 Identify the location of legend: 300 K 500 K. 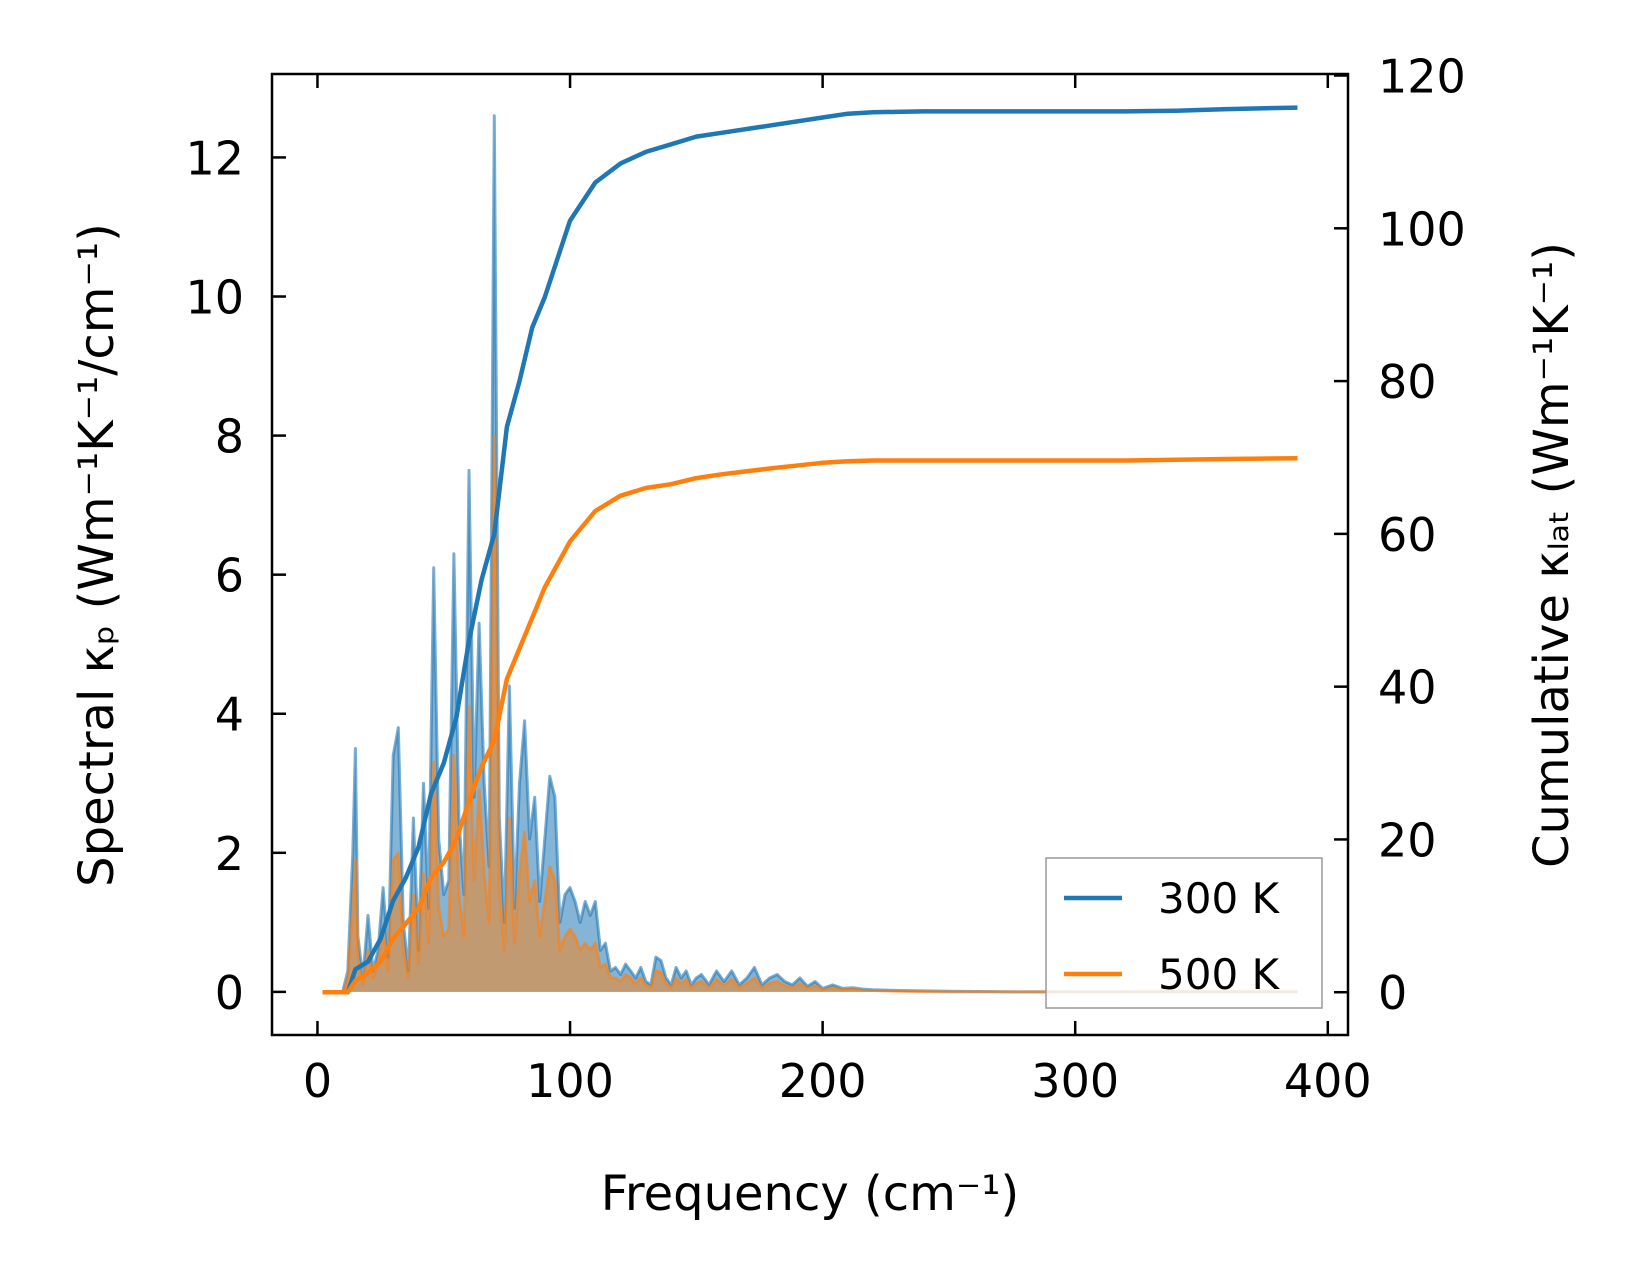
(1184, 933).